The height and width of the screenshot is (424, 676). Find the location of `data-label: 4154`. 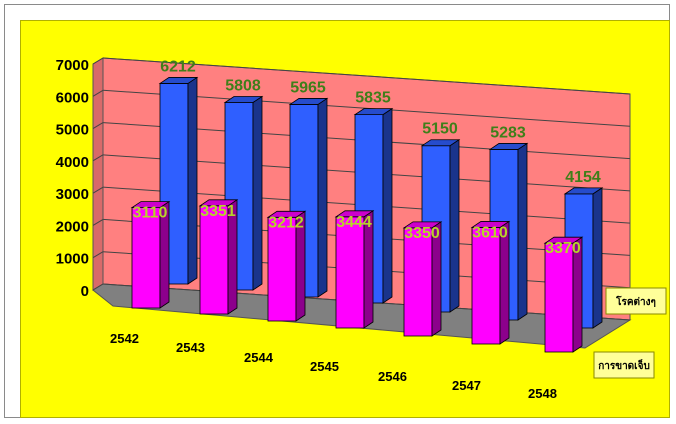

data-label: 4154 is located at coordinates (583, 177).